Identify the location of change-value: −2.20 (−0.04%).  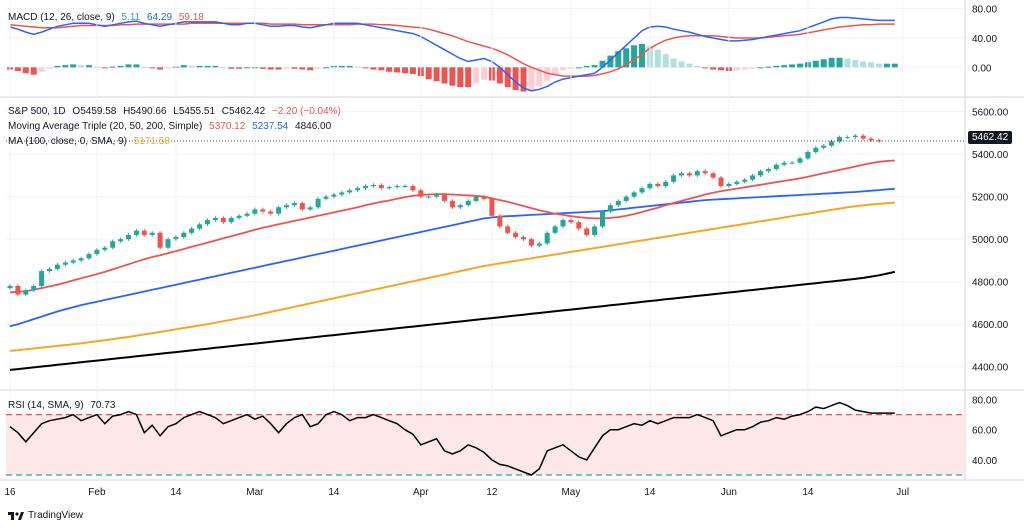
(306, 111).